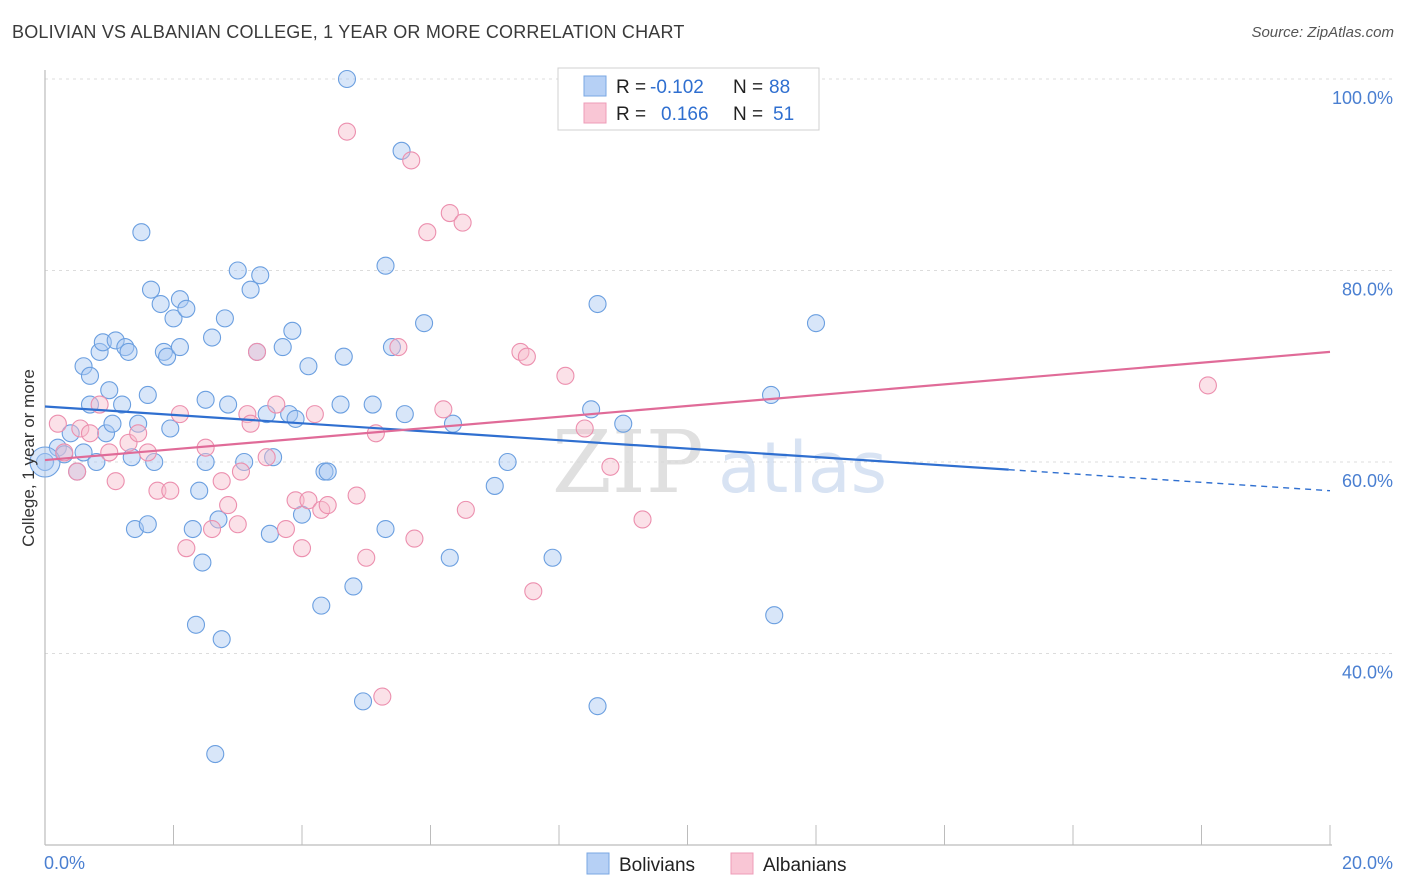 This screenshot has width=1406, height=892. I want to click on trend-lines, so click(687, 421).